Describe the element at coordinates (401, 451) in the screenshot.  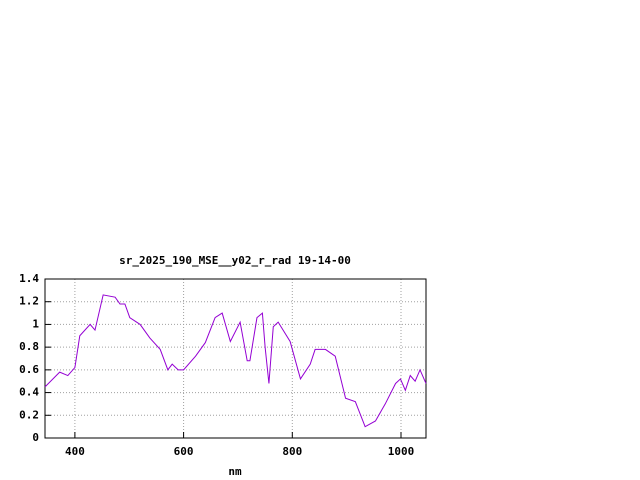
I see `x-tick-label: 1000` at that location.